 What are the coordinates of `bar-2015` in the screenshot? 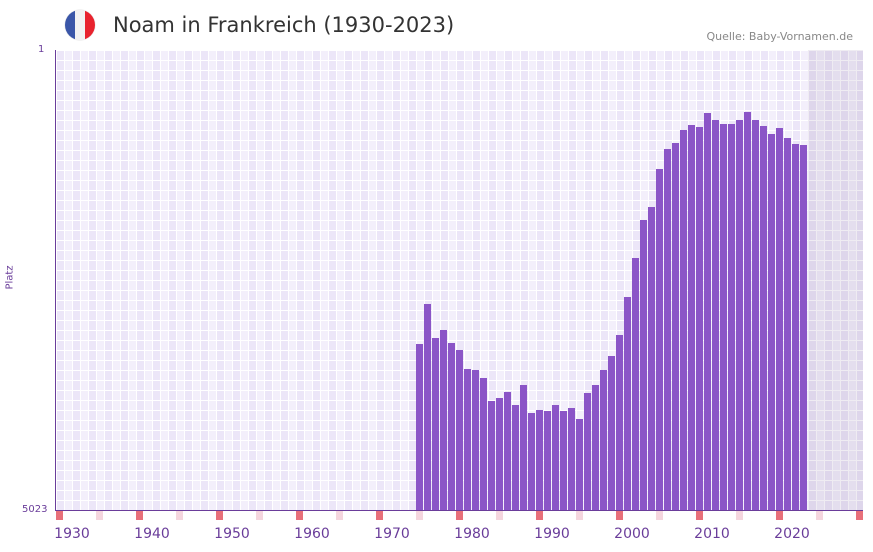 It's located at (755, 314).